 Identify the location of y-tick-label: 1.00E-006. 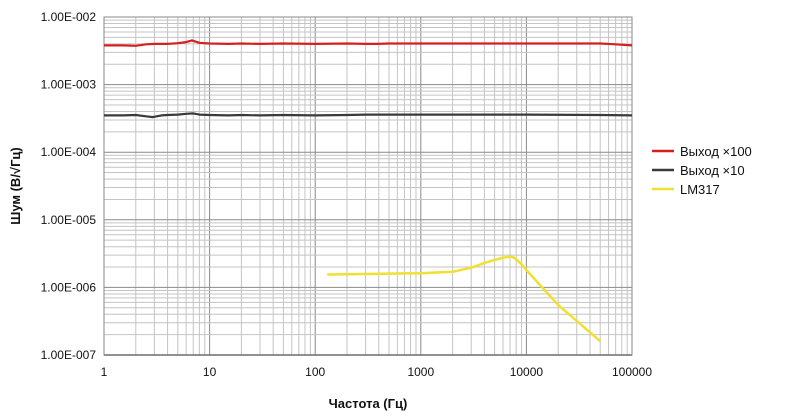
(69, 287).